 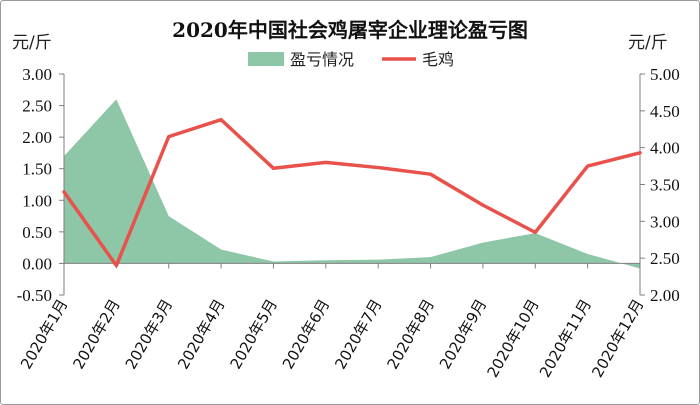 What do you see at coordinates (37, 232) in the screenshot?
I see `left-tick-label: 0.50` at bounding box center [37, 232].